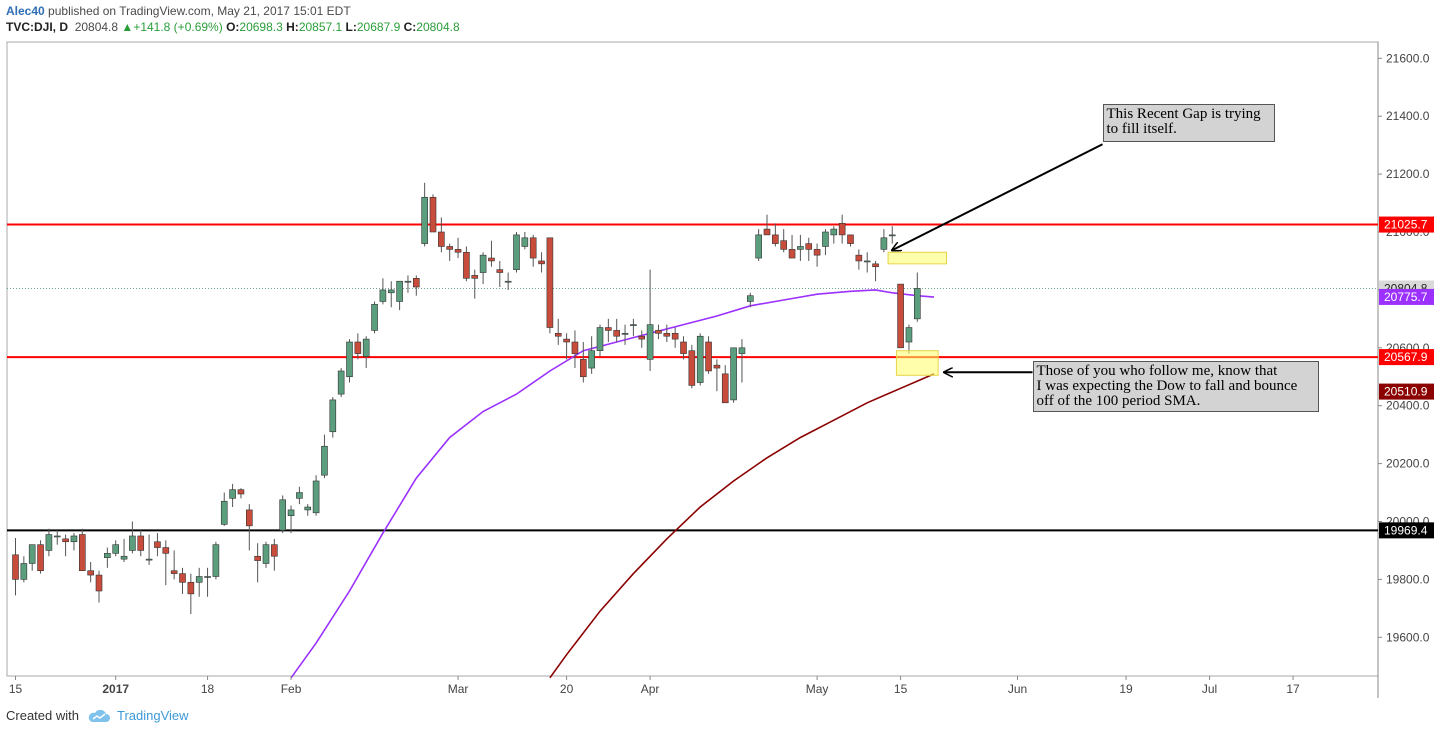  Describe the element at coordinates (1408, 174) in the screenshot. I see `y-tick-label: 21200.0` at that location.